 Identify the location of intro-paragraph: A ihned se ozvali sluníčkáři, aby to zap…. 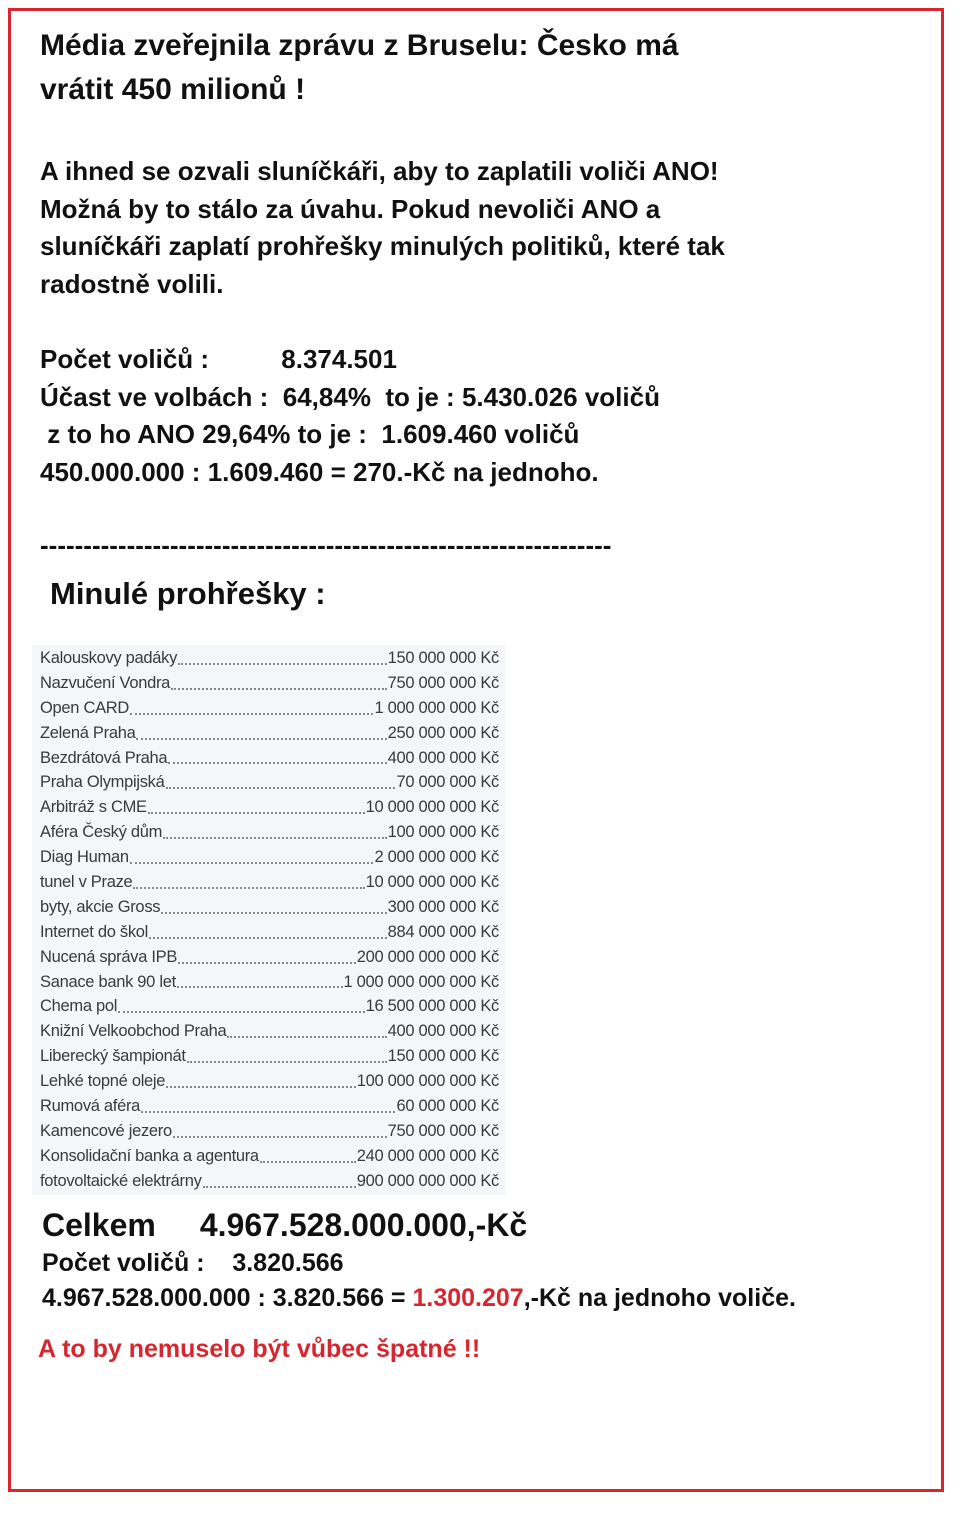
(480, 228).